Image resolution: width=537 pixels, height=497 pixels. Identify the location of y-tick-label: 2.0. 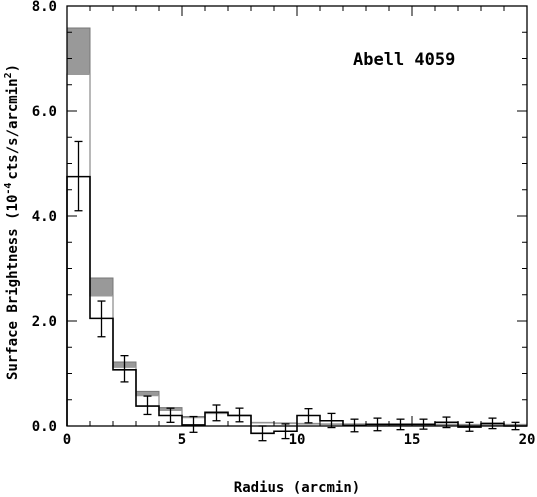
(44, 322).